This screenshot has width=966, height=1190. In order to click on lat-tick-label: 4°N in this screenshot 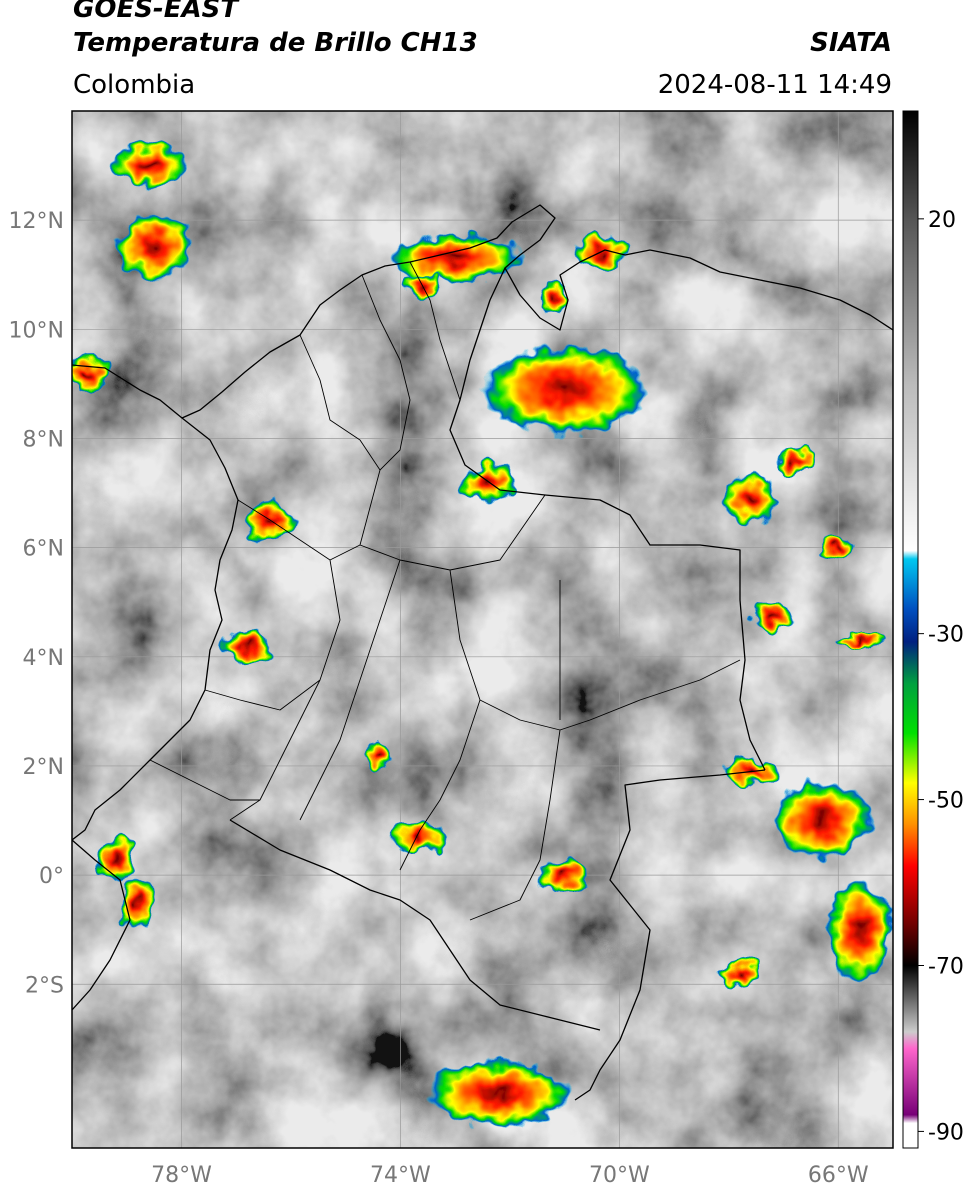, I will do `click(43, 658)`.